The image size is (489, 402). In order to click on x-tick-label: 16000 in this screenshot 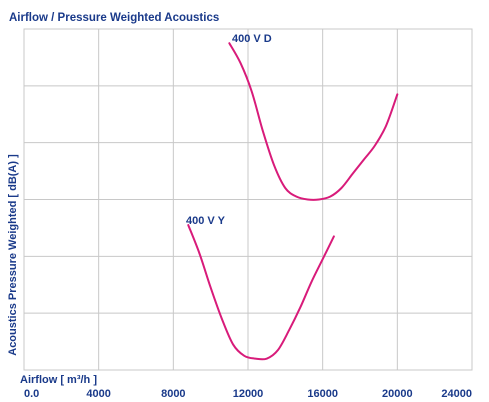, I will do `click(322, 394)`.